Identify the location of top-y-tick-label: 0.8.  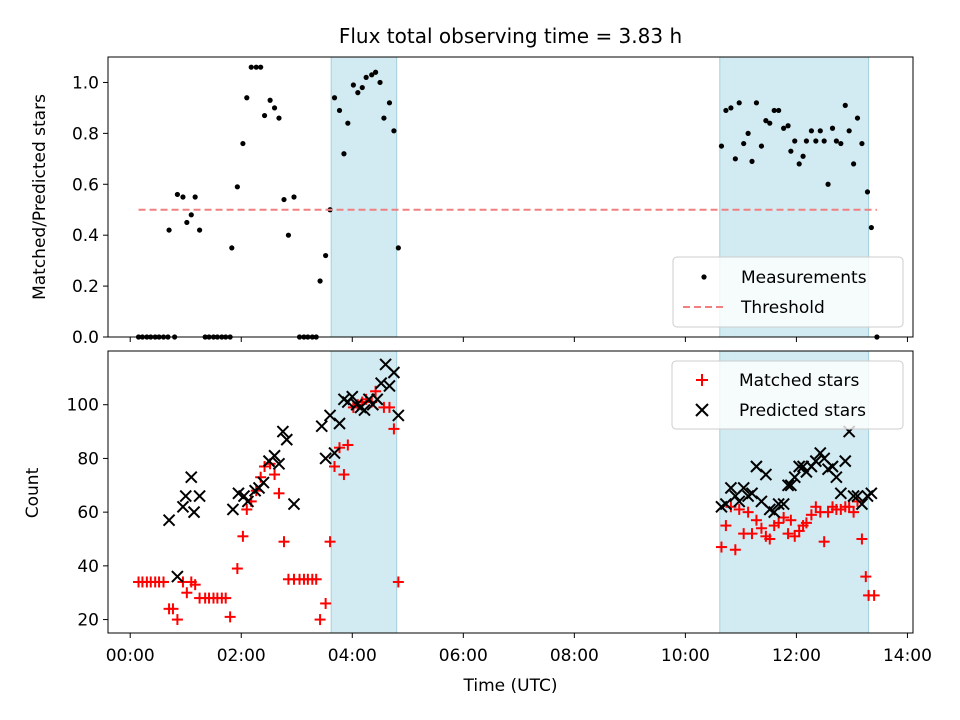
(85, 134).